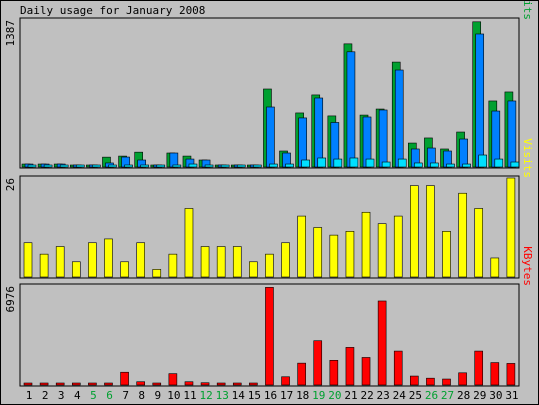 This screenshot has width=539, height=405. Describe the element at coordinates (141, 395) in the screenshot. I see `x-tick-label-day-8: 8` at that location.